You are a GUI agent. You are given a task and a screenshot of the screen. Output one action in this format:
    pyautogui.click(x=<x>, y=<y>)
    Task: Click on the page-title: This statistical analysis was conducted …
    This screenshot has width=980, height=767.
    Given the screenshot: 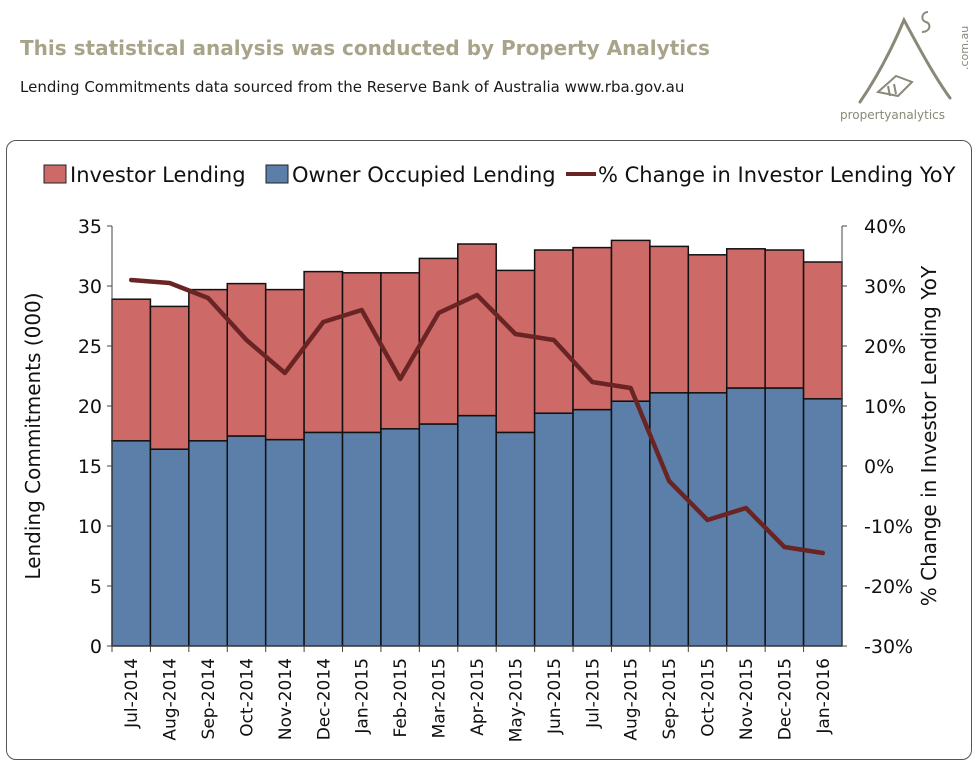 What is the action you would take?
    pyautogui.click(x=365, y=48)
    